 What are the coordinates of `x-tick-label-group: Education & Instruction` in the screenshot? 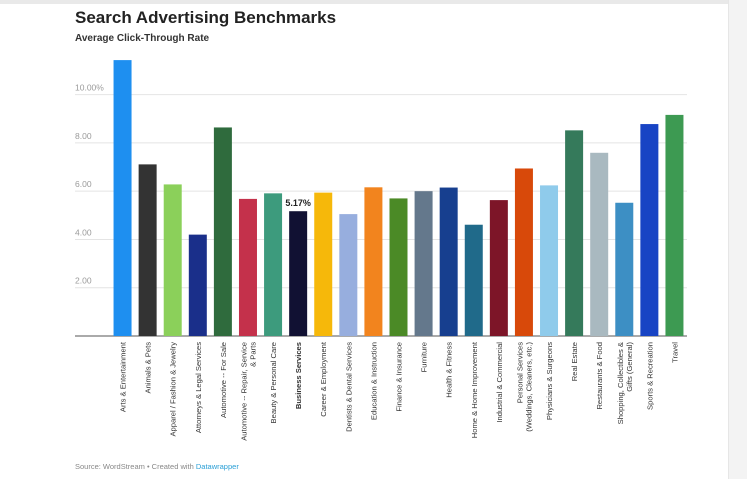 It's located at (373, 381).